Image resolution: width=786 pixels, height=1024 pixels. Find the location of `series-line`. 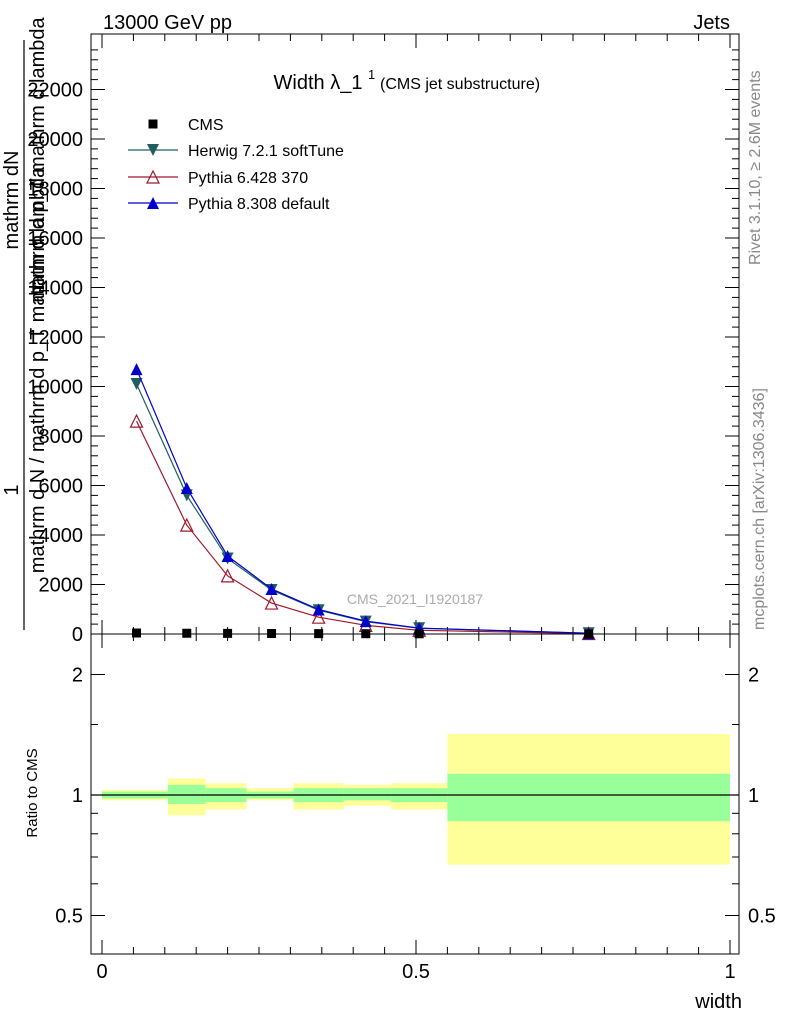

series-line is located at coordinates (362, 527).